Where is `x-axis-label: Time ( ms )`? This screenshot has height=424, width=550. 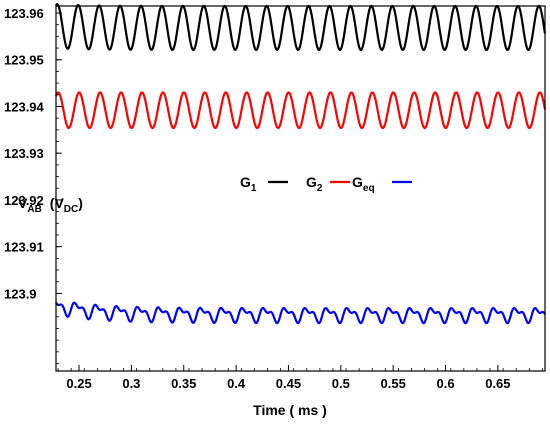
x-axis-label: Time ( ms ) is located at coordinates (290, 410).